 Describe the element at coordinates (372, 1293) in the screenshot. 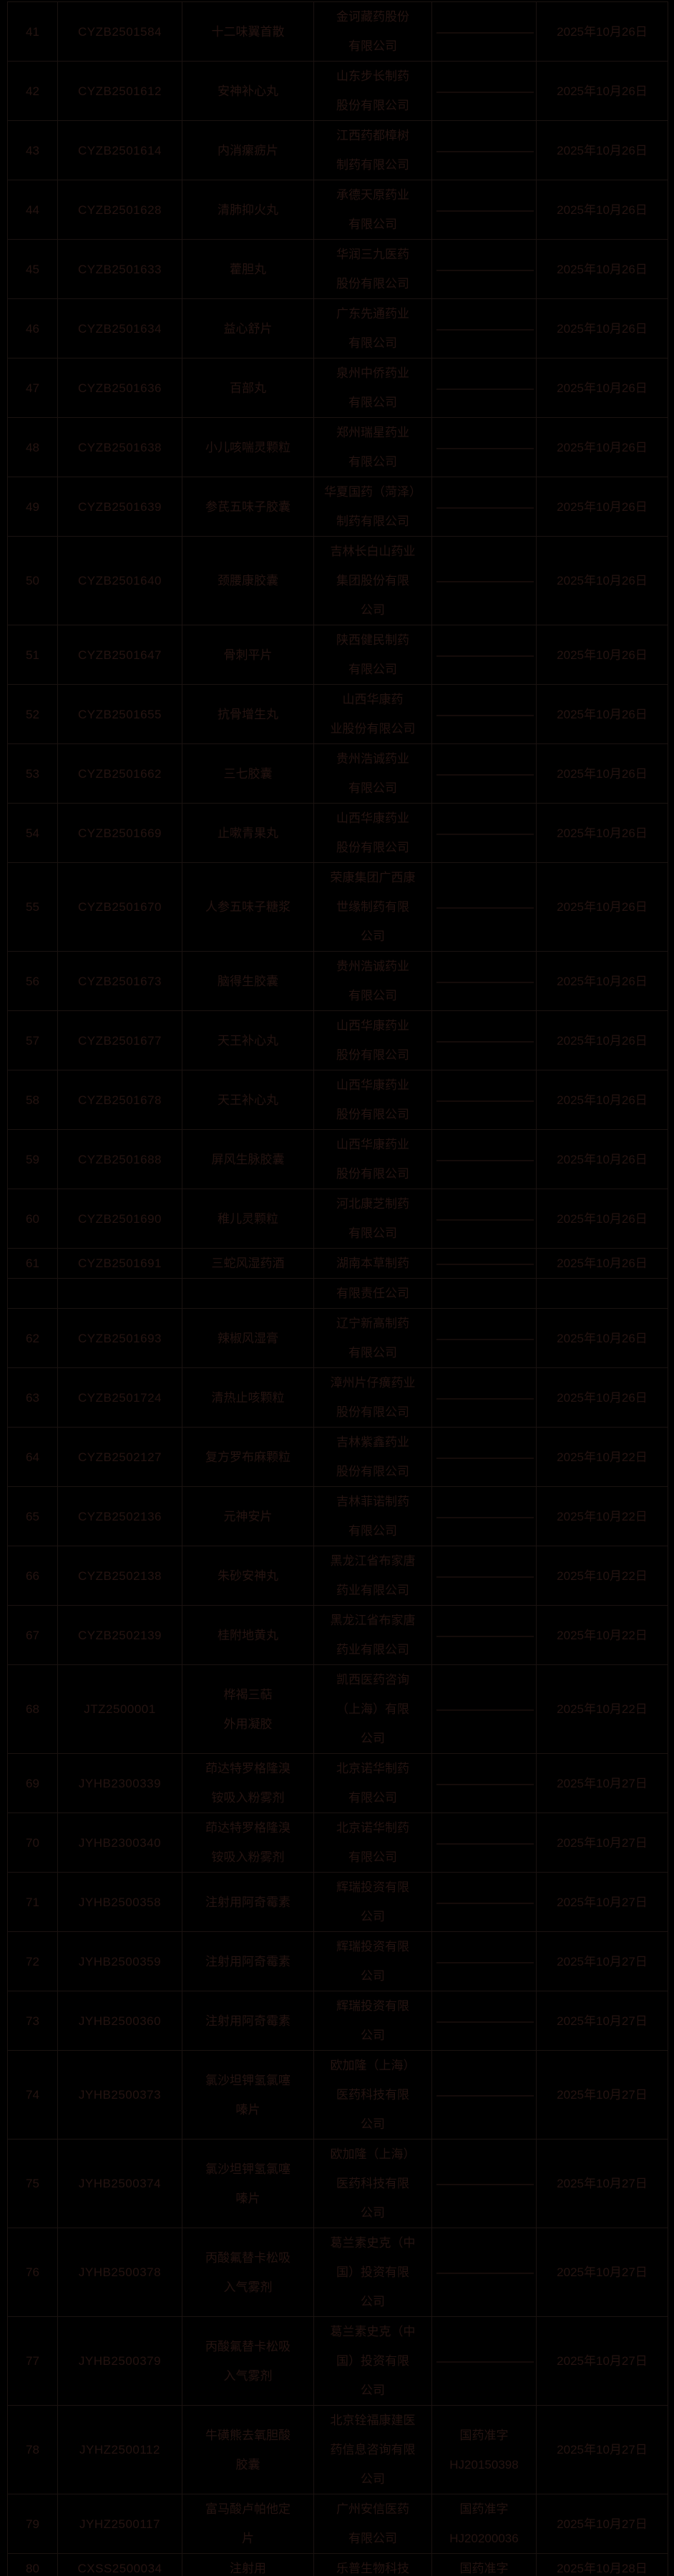

I see `cell-company-name: 有限责任公司` at that location.